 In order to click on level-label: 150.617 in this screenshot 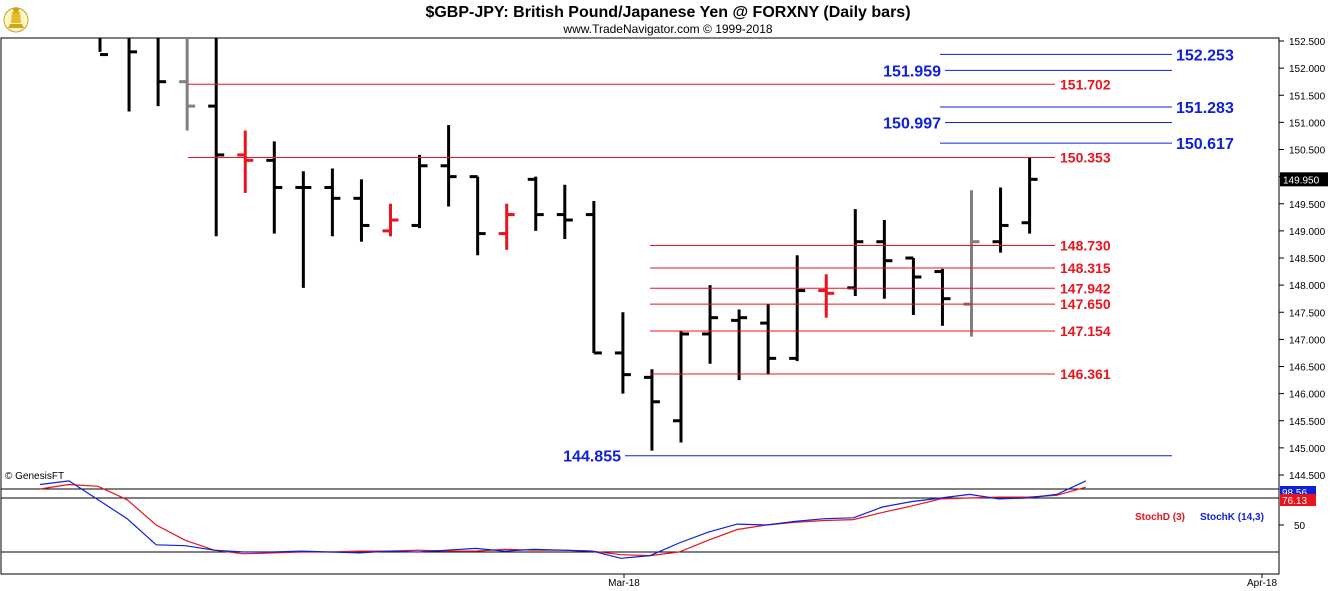, I will do `click(1205, 144)`.